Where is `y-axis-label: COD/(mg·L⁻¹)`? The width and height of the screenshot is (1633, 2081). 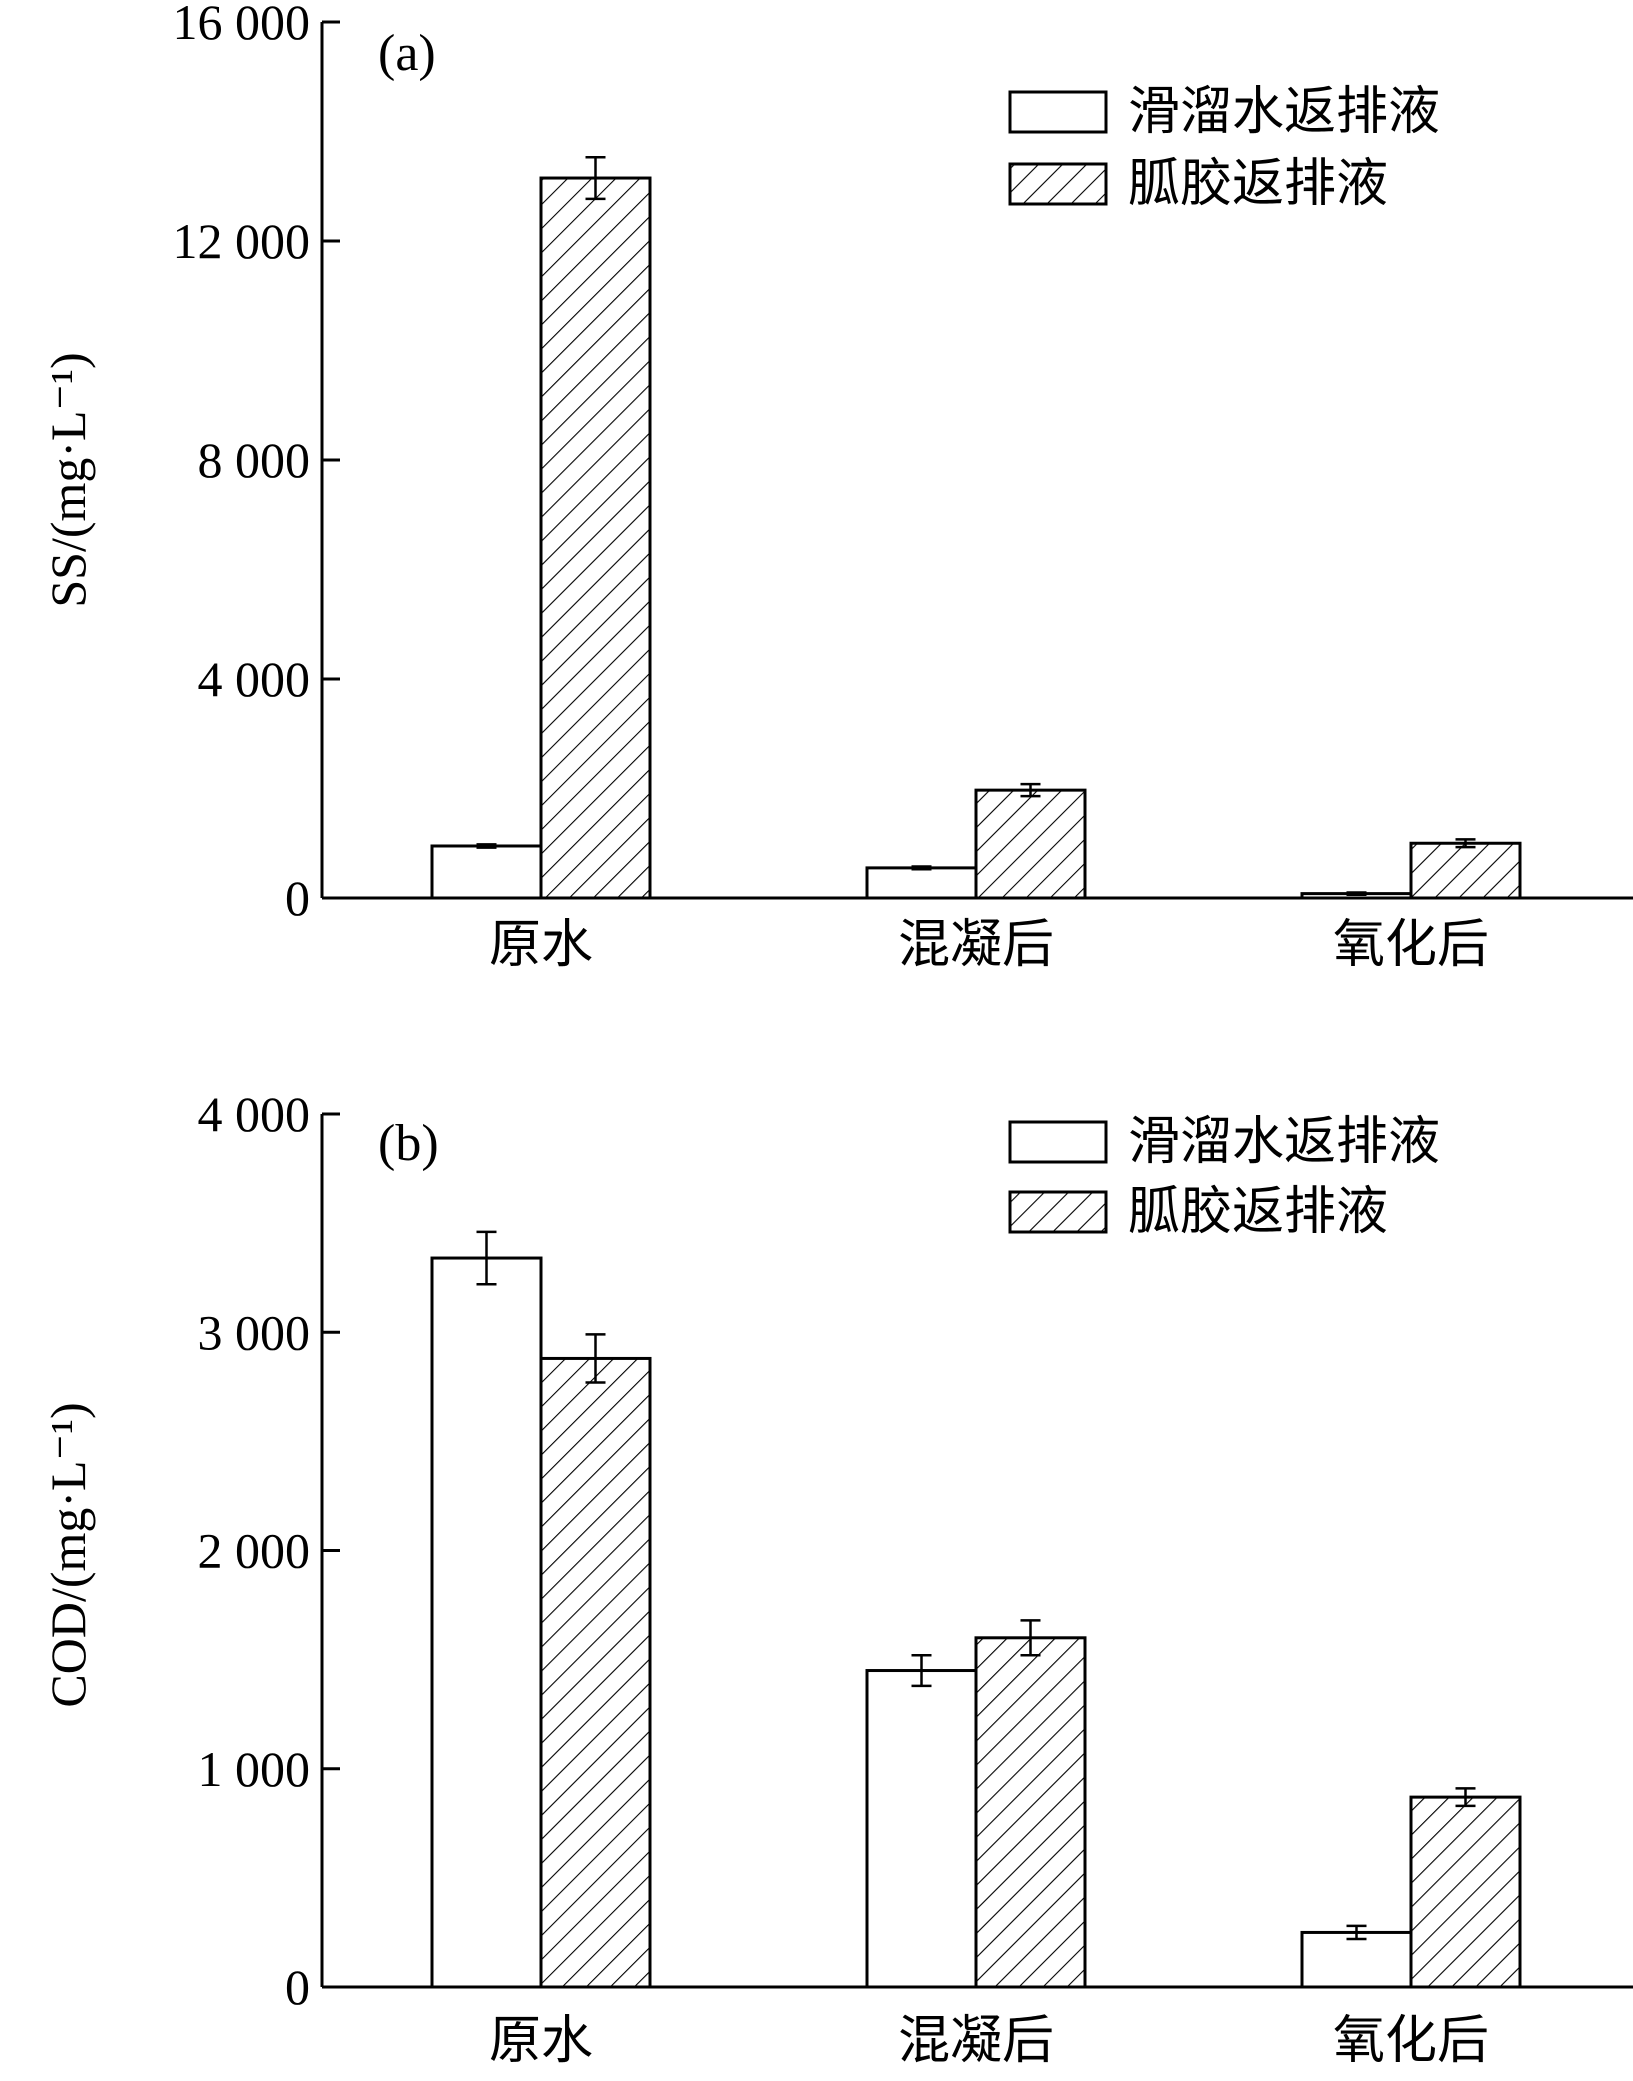 y-axis-label: COD/(mg·L⁻¹) is located at coordinates (68, 1554).